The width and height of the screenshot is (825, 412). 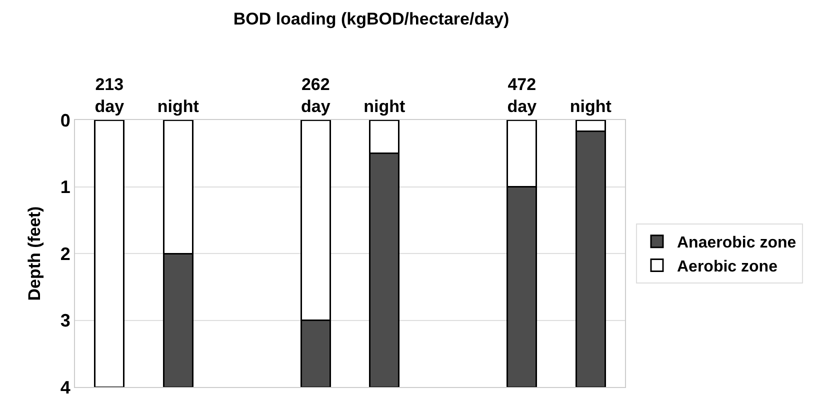 What do you see at coordinates (65, 187) in the screenshot?
I see `y-tick-label: 1` at bounding box center [65, 187].